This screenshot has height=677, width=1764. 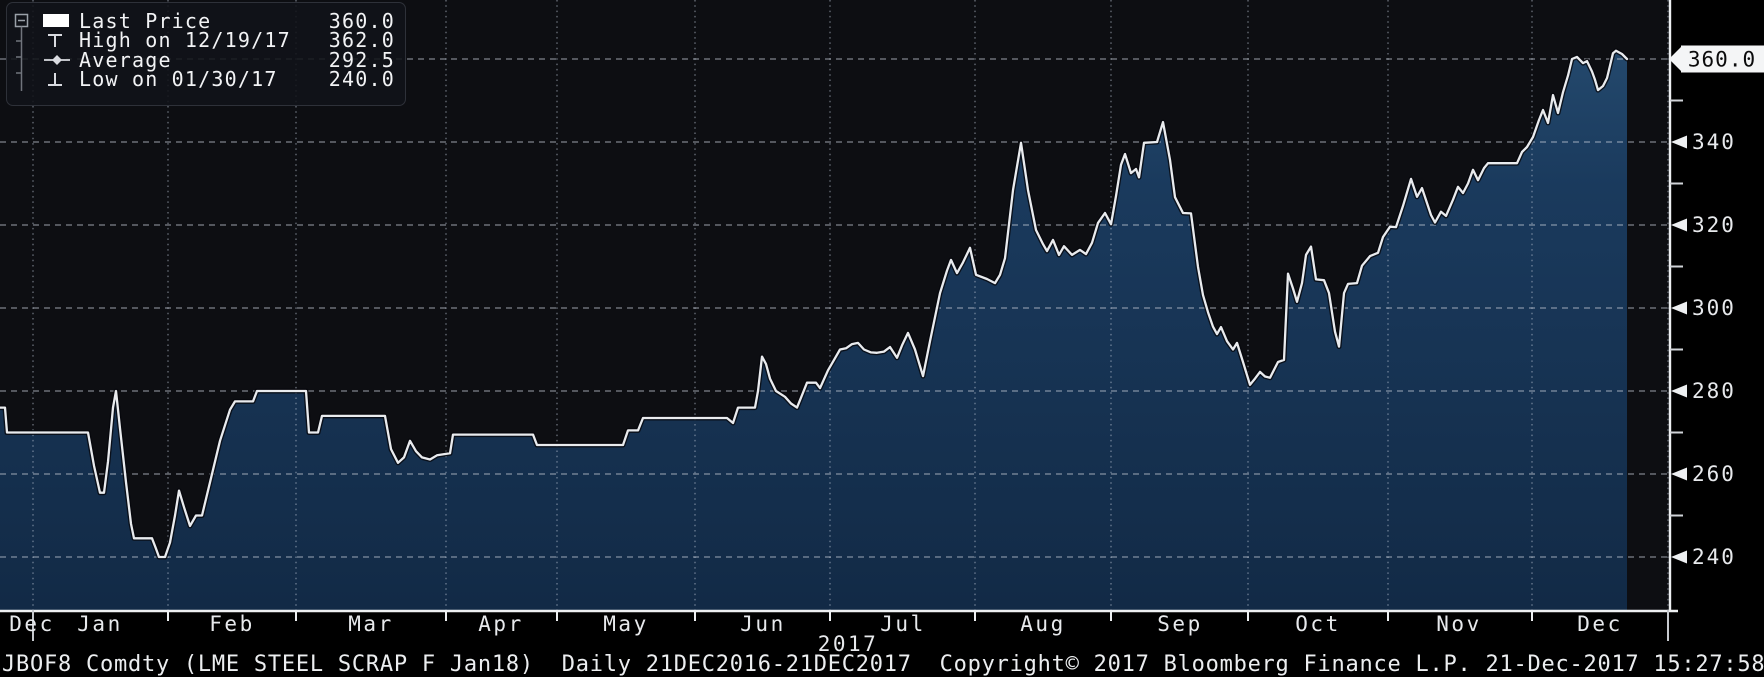 I want to click on legend-label: Low on 01/30/17, so click(x=178, y=79).